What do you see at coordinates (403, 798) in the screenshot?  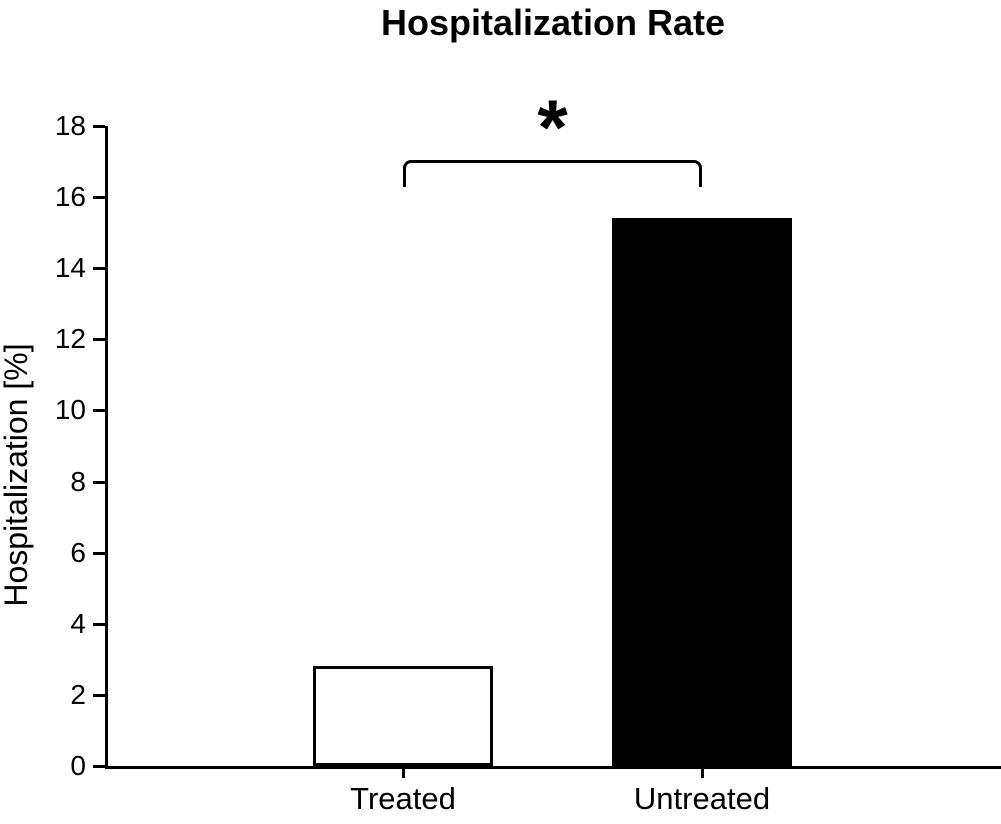 I see `x-category-label-treated: Treated` at bounding box center [403, 798].